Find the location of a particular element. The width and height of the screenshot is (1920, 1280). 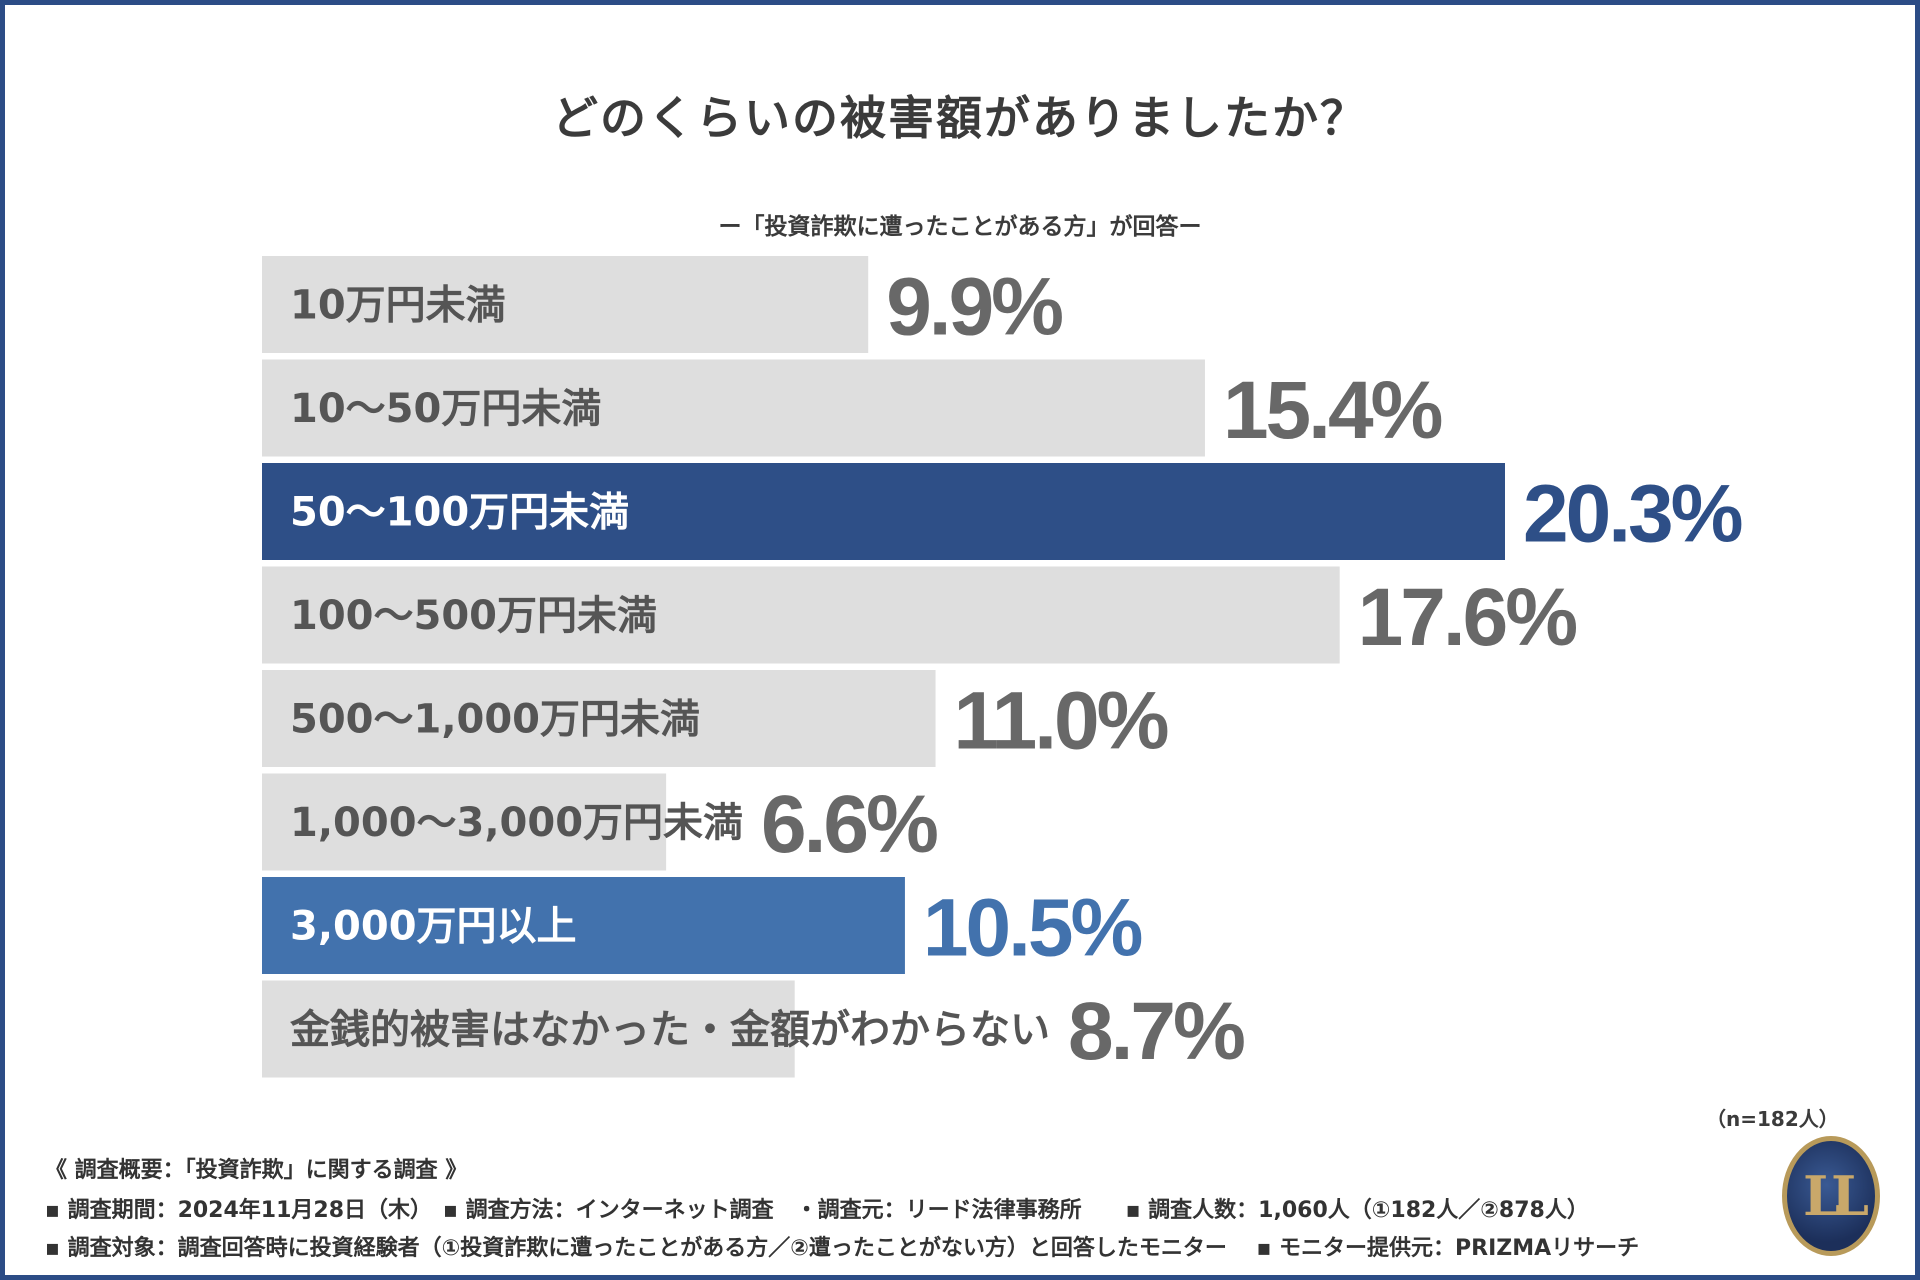

value-label-6: 10.5% is located at coordinates (1032, 928).